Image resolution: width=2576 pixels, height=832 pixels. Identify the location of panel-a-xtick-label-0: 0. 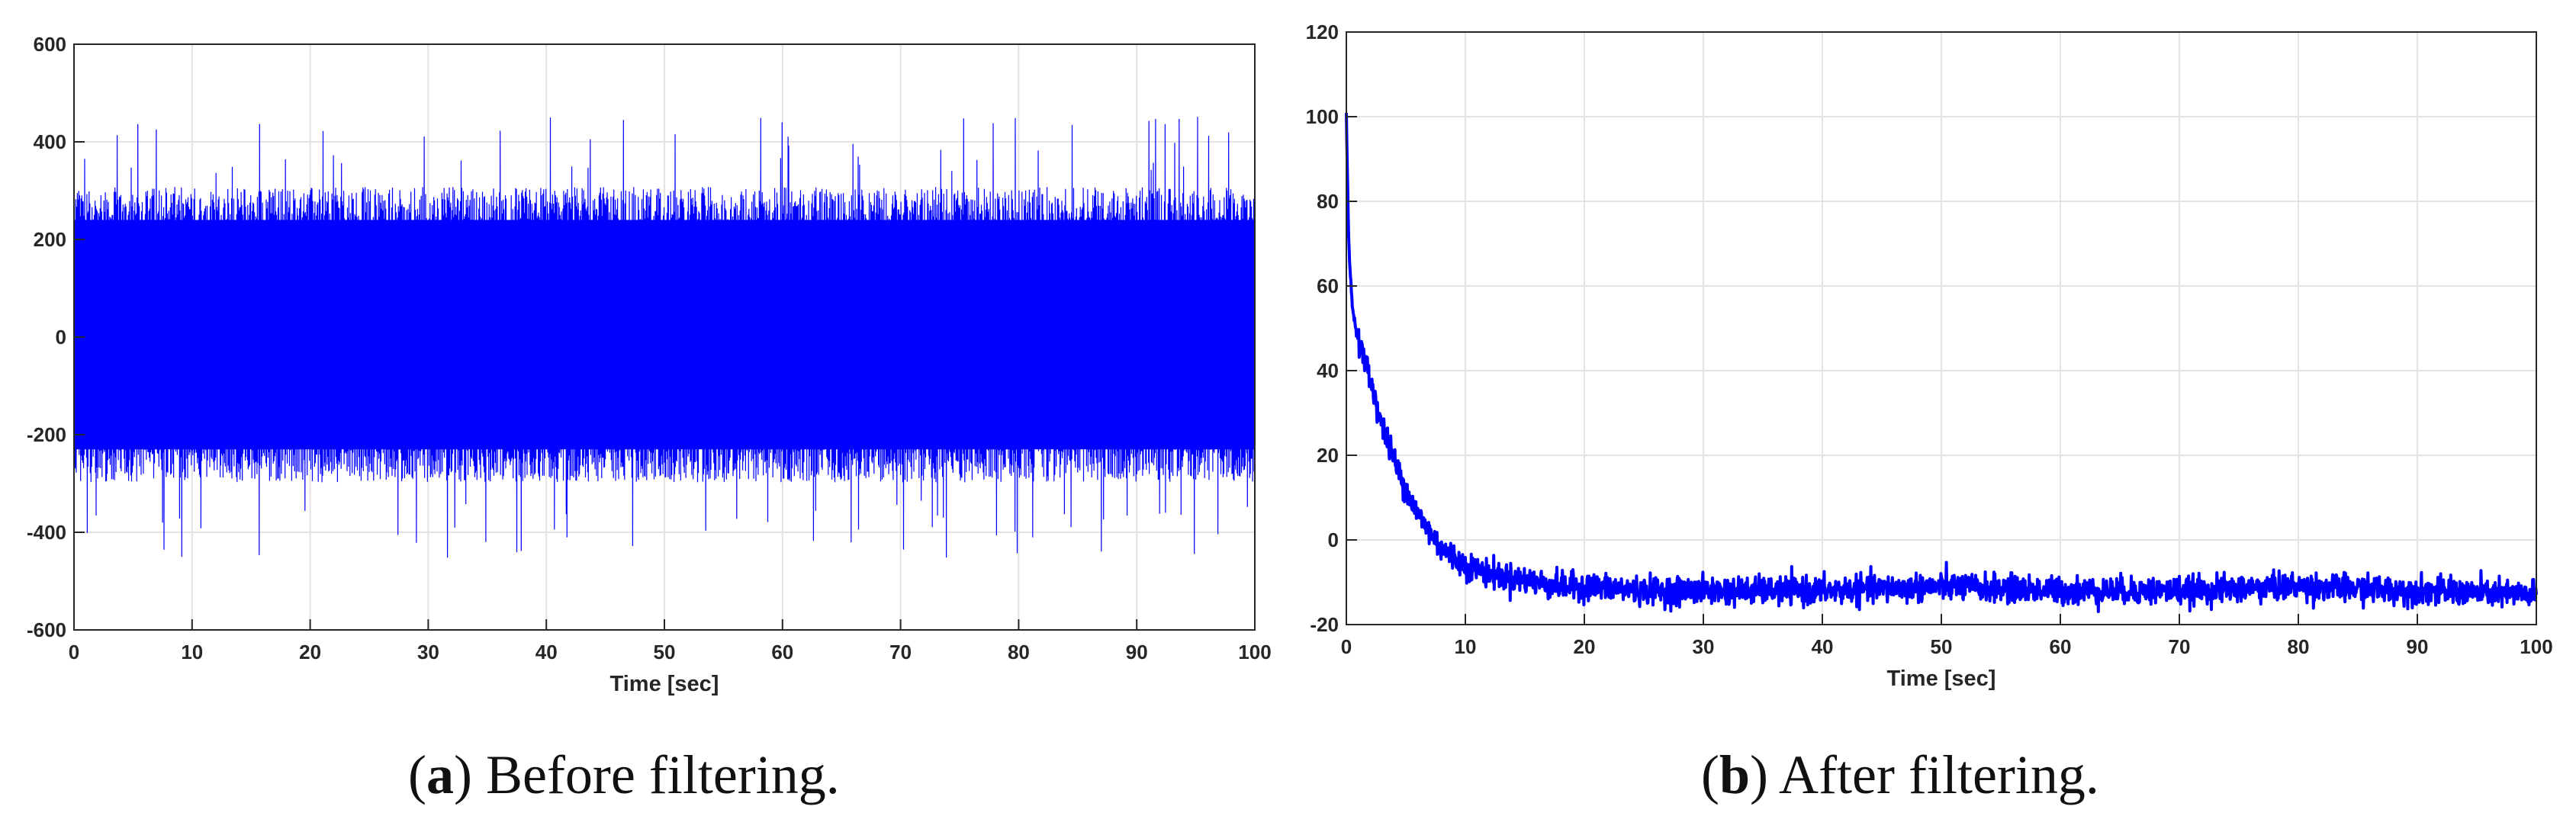
(74, 652).